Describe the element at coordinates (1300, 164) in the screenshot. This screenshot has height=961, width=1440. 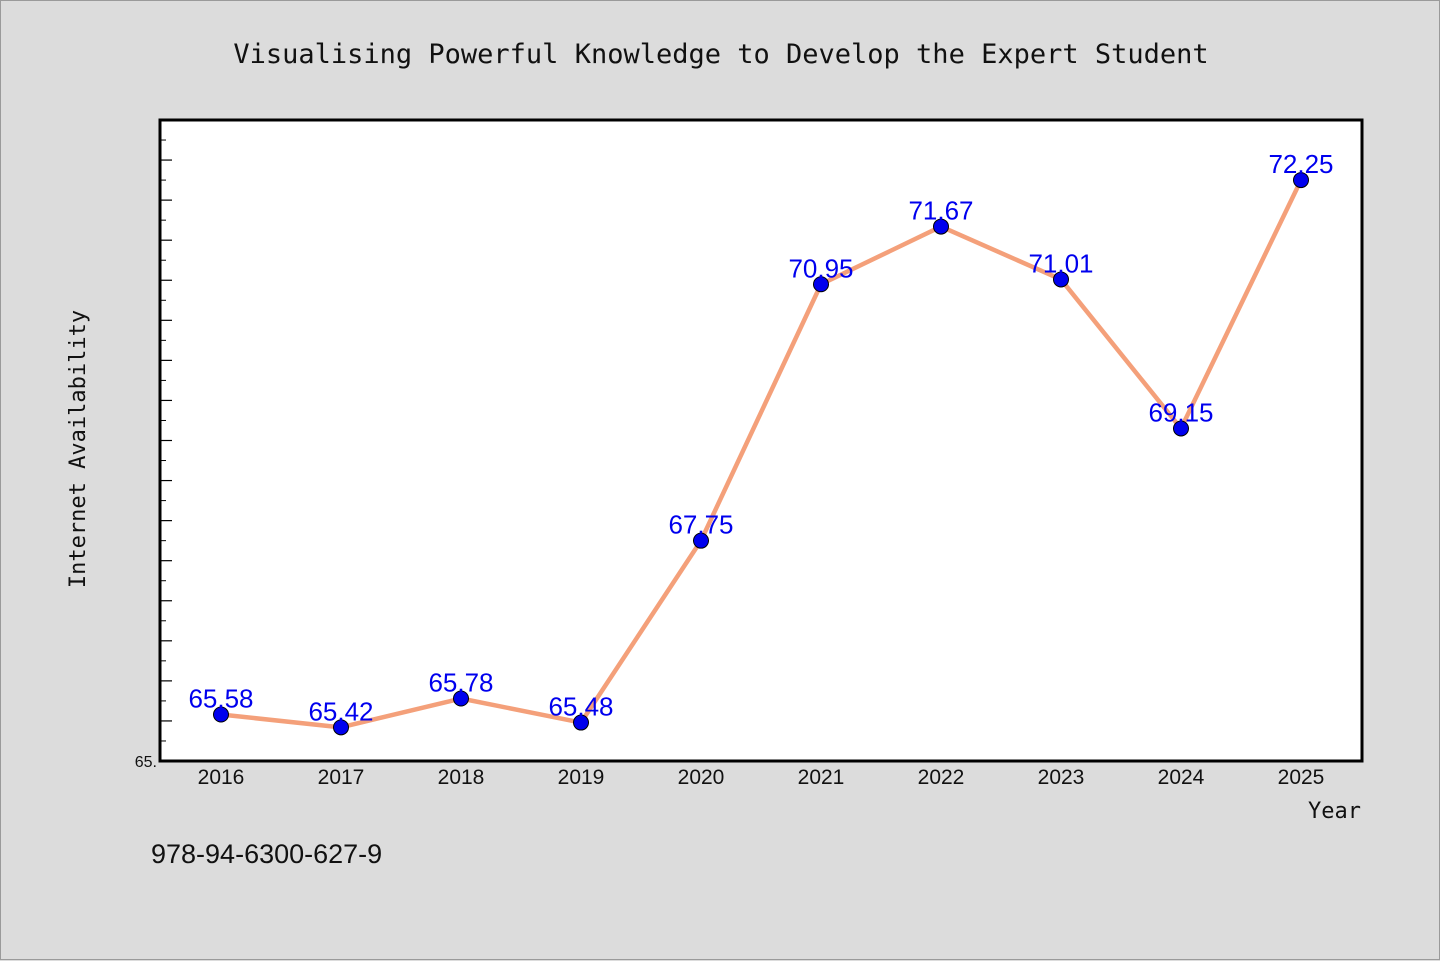
I see `data-label: 72.25` at that location.